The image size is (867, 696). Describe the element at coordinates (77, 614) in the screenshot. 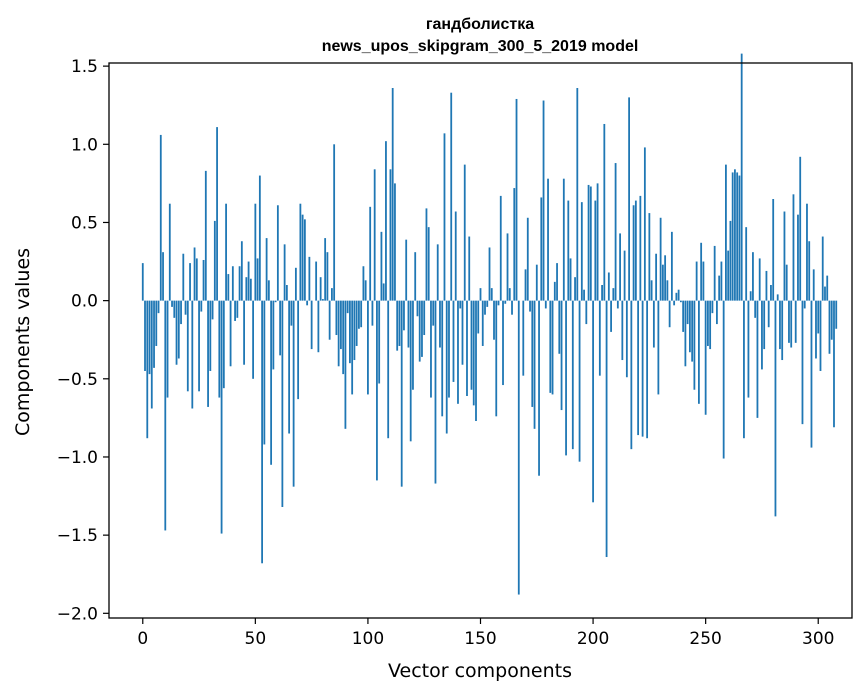

I see `y-tick-label: −2.0` at that location.